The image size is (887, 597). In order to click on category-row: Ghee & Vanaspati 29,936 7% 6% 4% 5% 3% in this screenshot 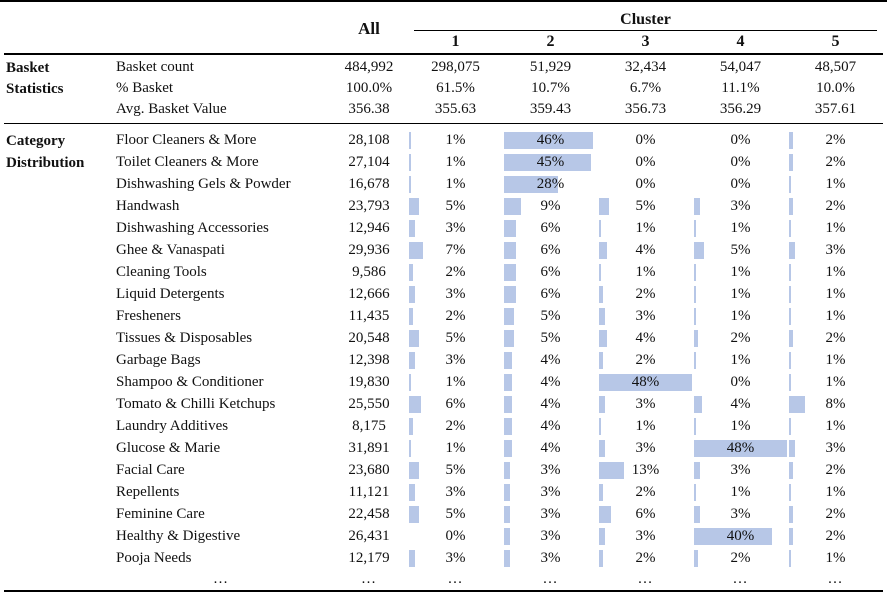, I will do `click(443, 250)`.